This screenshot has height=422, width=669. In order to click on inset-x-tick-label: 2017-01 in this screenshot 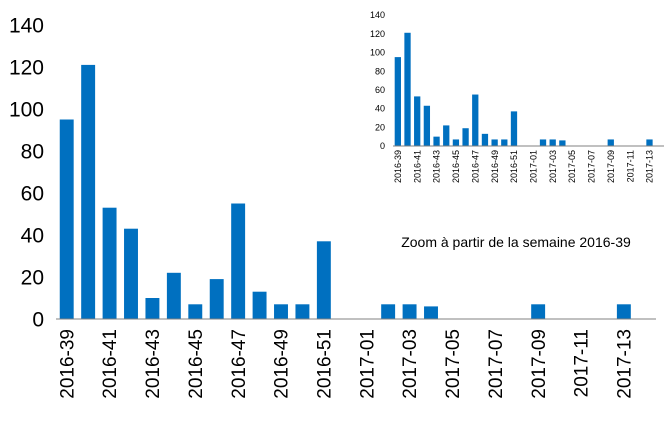, I will do `click(533, 166)`.